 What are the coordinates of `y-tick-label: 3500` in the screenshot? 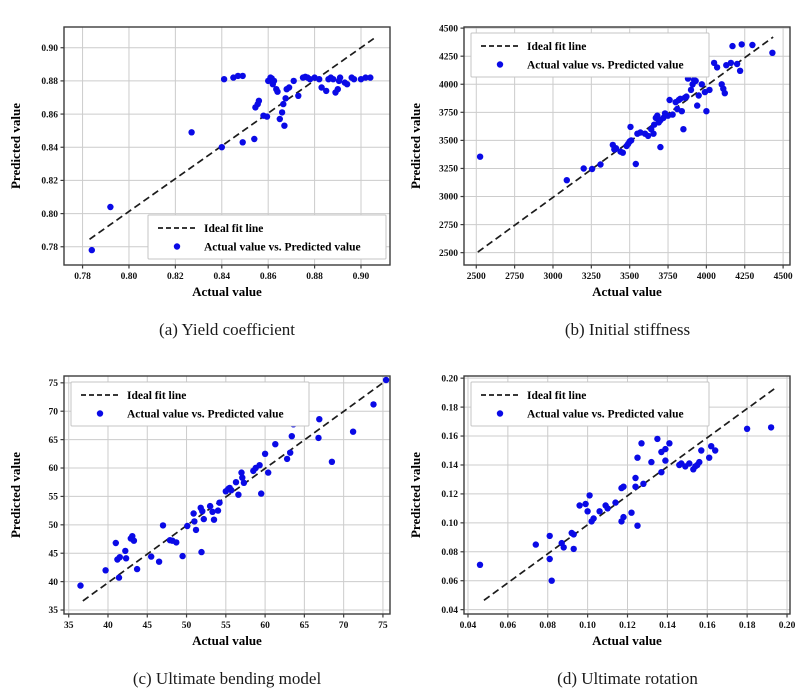 It's located at (448, 142).